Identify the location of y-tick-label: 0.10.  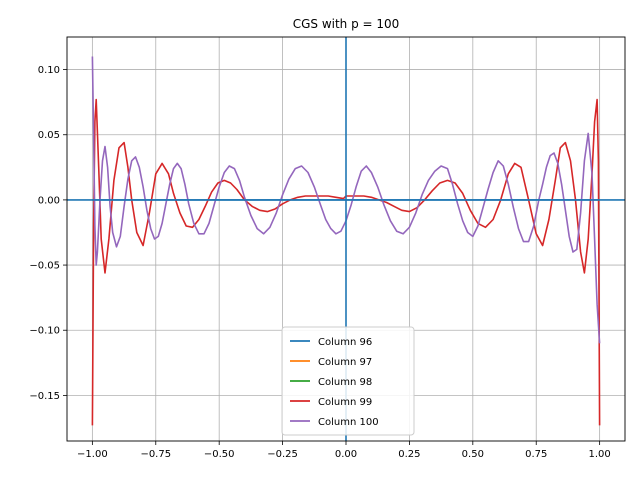
(49, 70).